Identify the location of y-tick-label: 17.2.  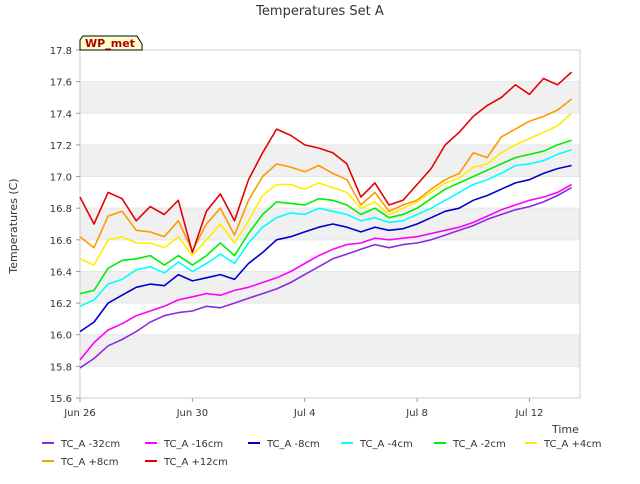
(61, 146).